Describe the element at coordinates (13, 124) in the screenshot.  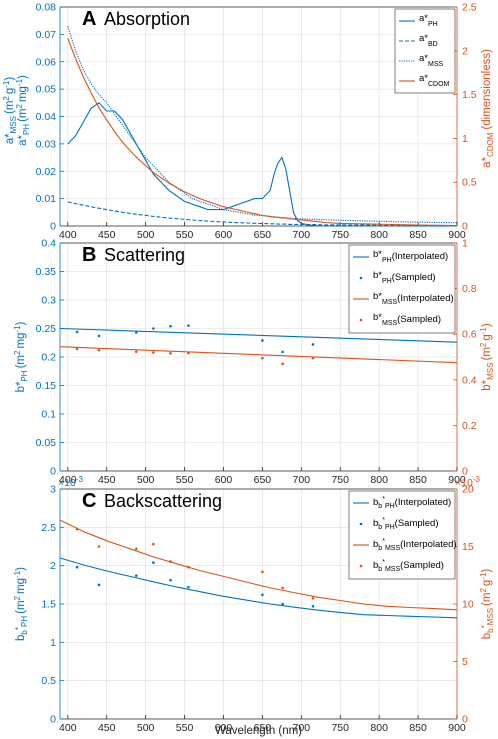
I see `label-sub: MSS` at that location.